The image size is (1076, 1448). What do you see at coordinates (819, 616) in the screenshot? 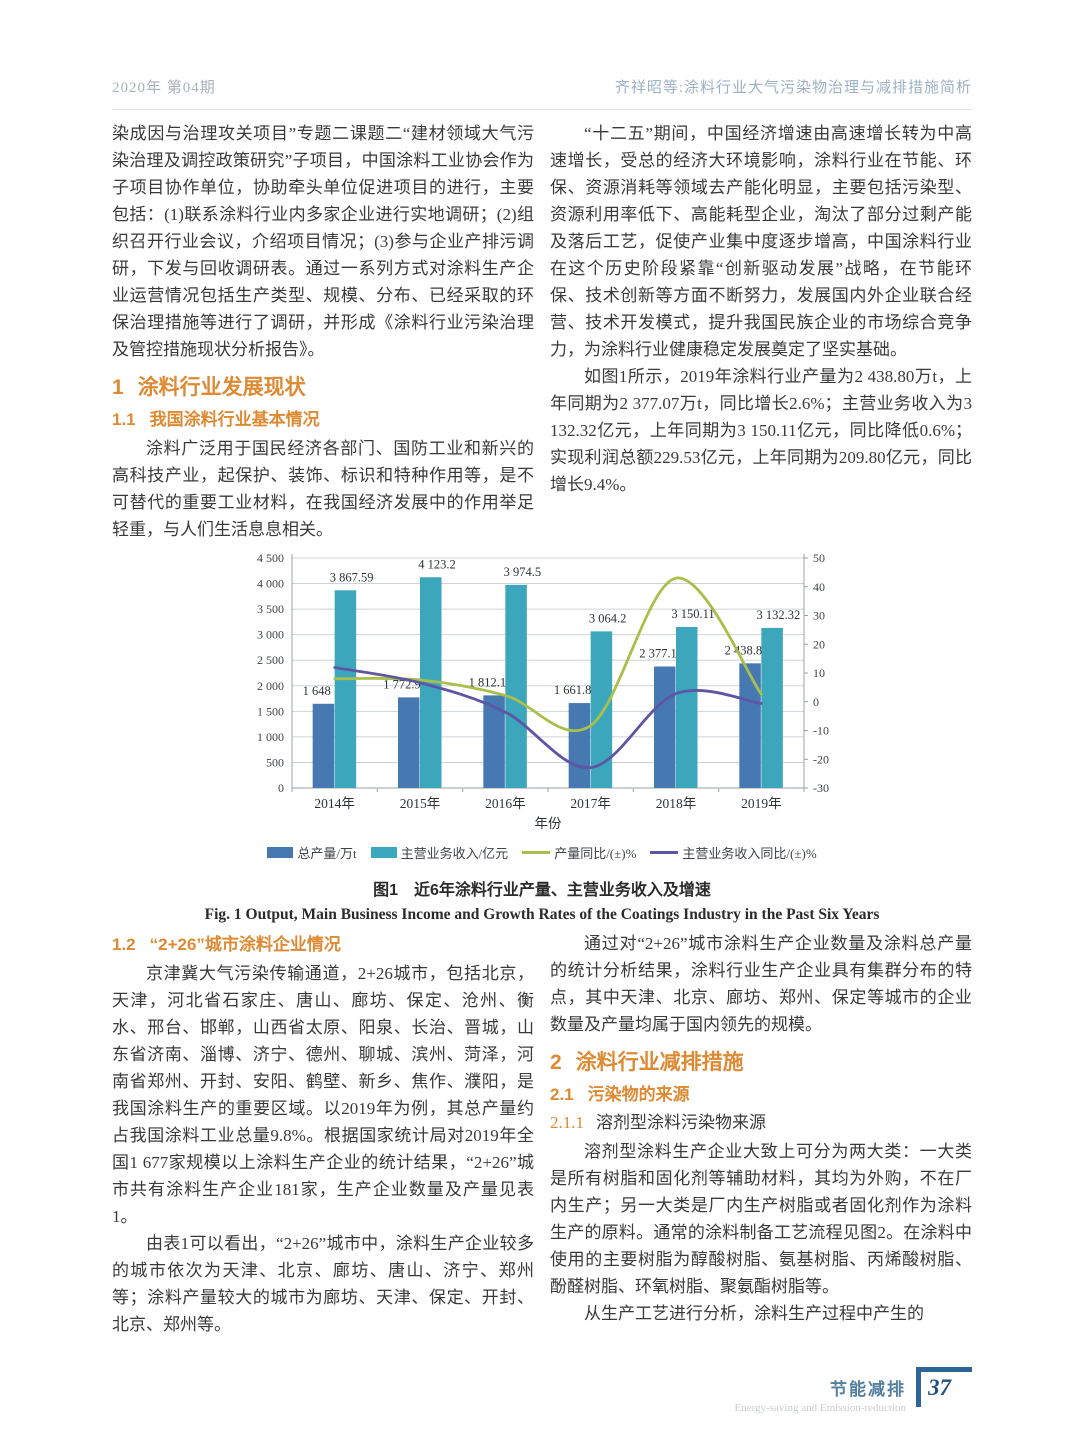
I see `svg-text: 30` at bounding box center [819, 616].